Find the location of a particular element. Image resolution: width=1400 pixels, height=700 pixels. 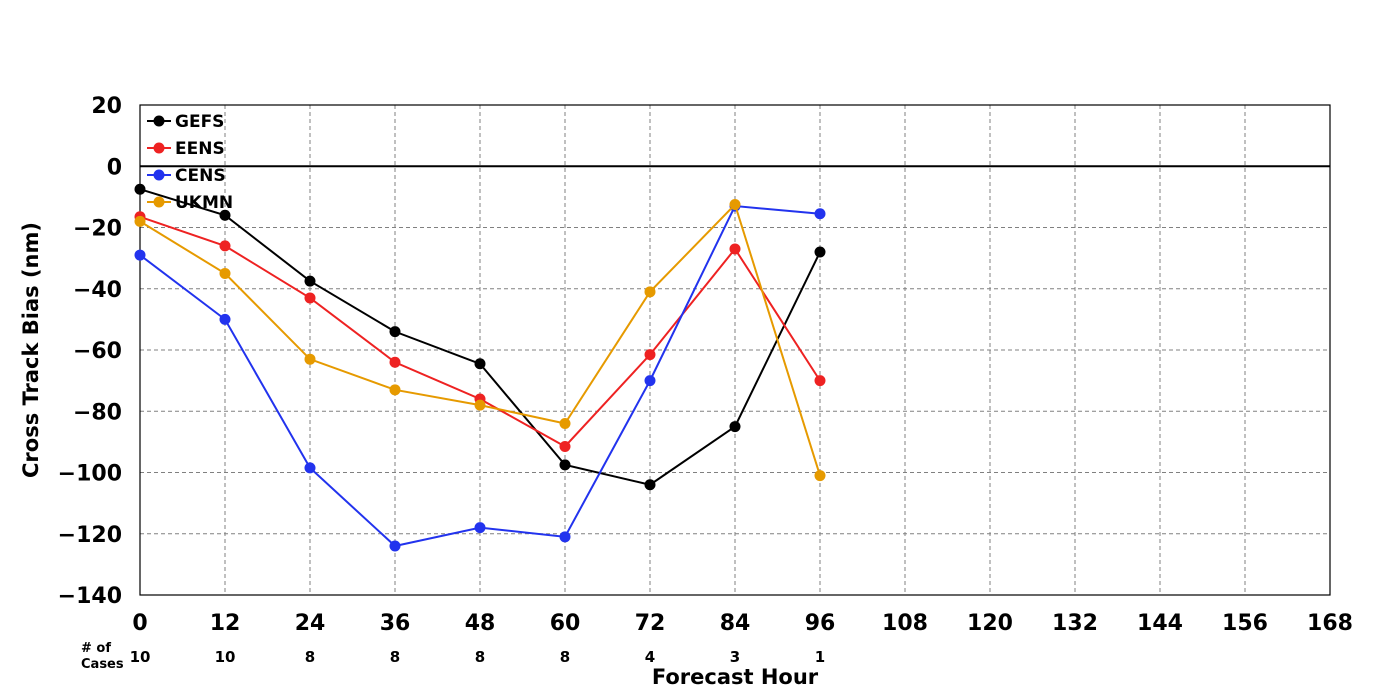

x-axis-title: Forecast Hour is located at coordinates (735, 677).